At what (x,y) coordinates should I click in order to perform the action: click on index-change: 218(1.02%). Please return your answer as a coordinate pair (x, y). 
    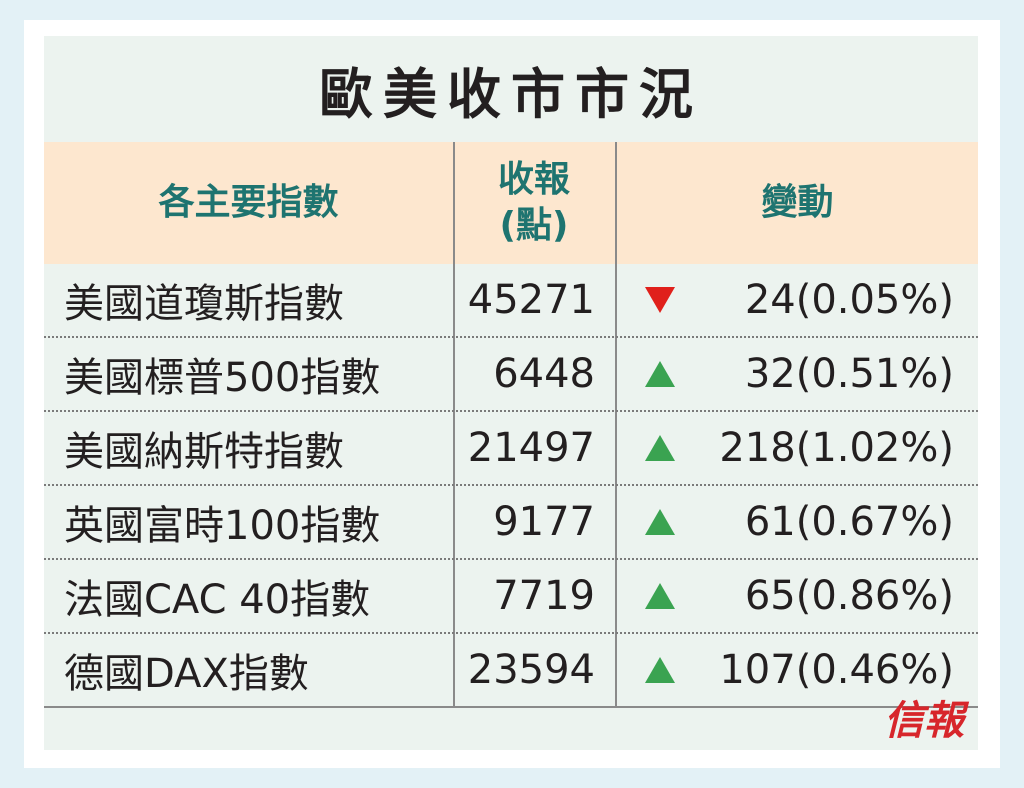
    Looking at the image, I should click on (836, 448).